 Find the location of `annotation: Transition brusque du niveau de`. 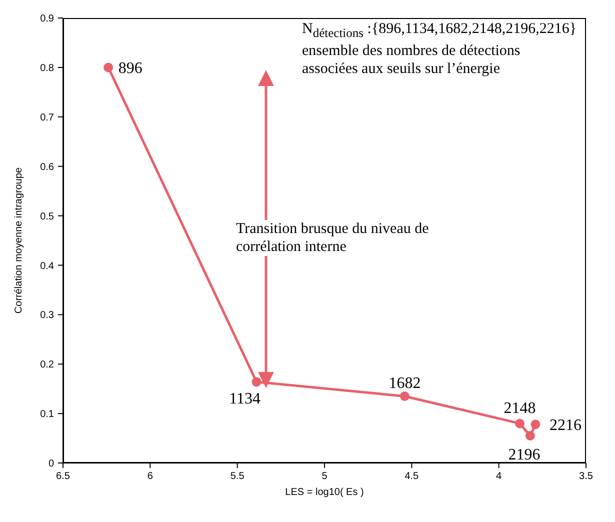

annotation: Transition brusque du niveau de is located at coordinates (332, 229).